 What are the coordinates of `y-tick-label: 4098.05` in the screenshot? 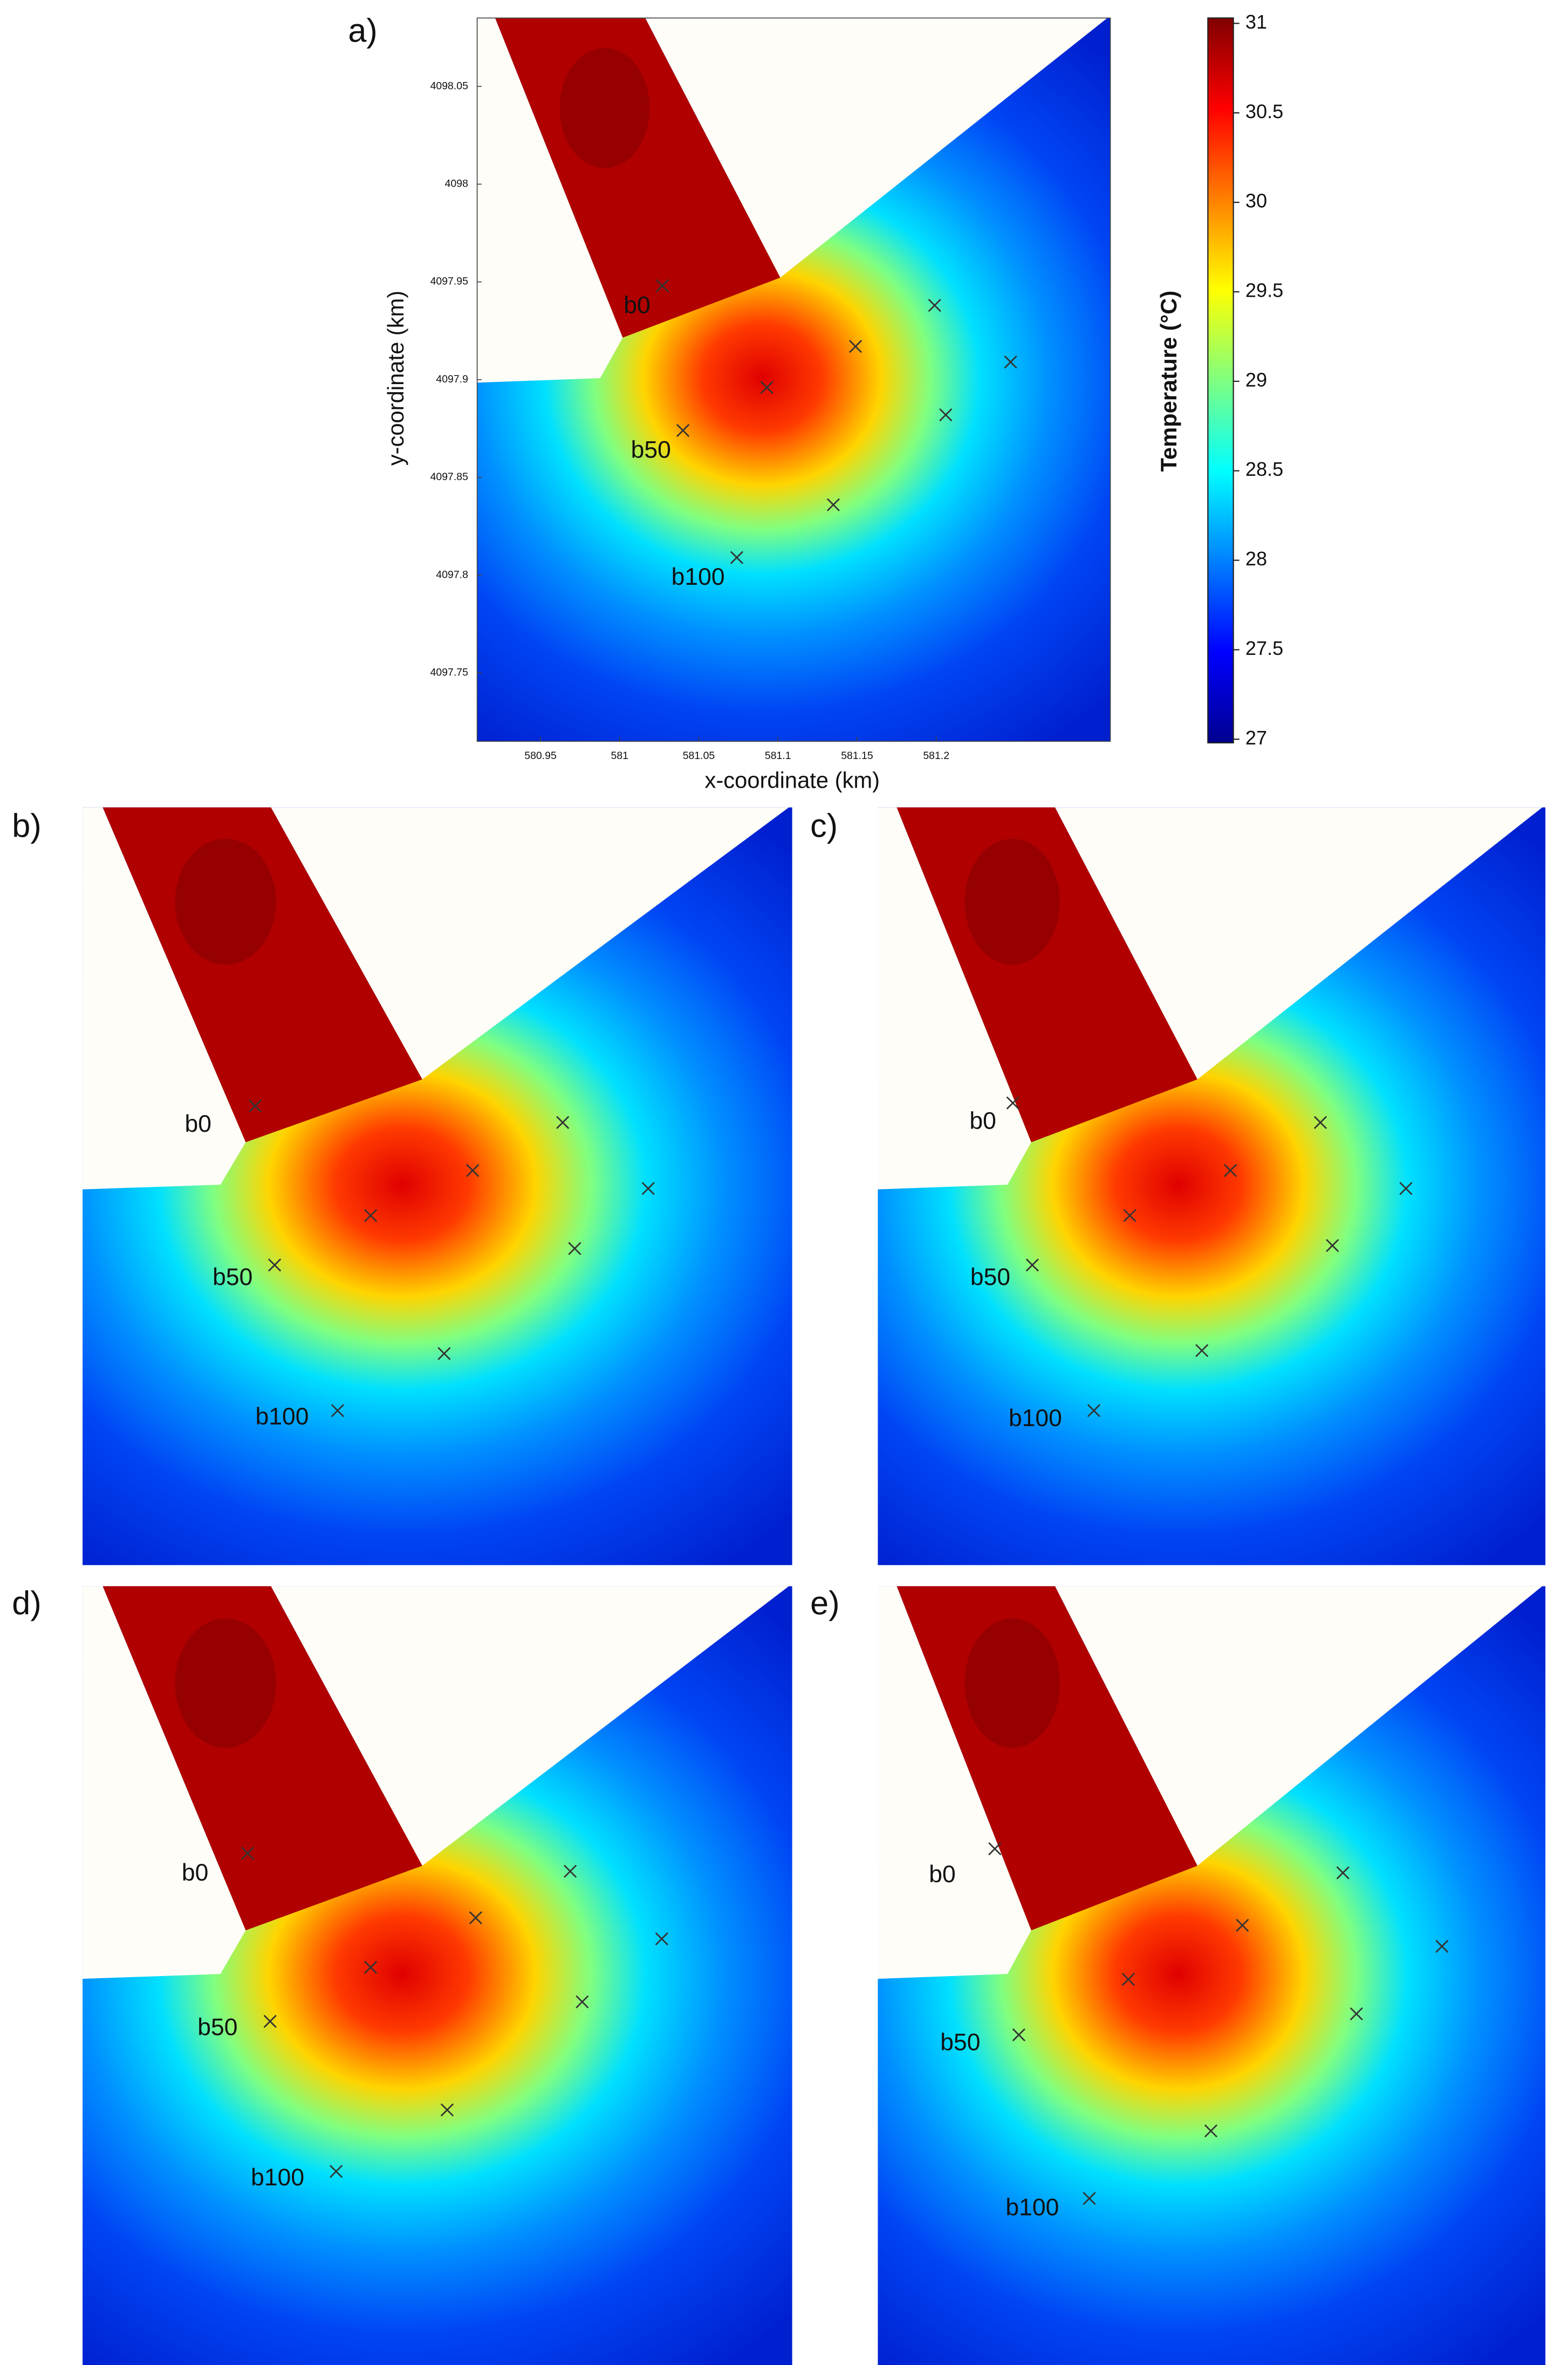 It's located at (449, 86).